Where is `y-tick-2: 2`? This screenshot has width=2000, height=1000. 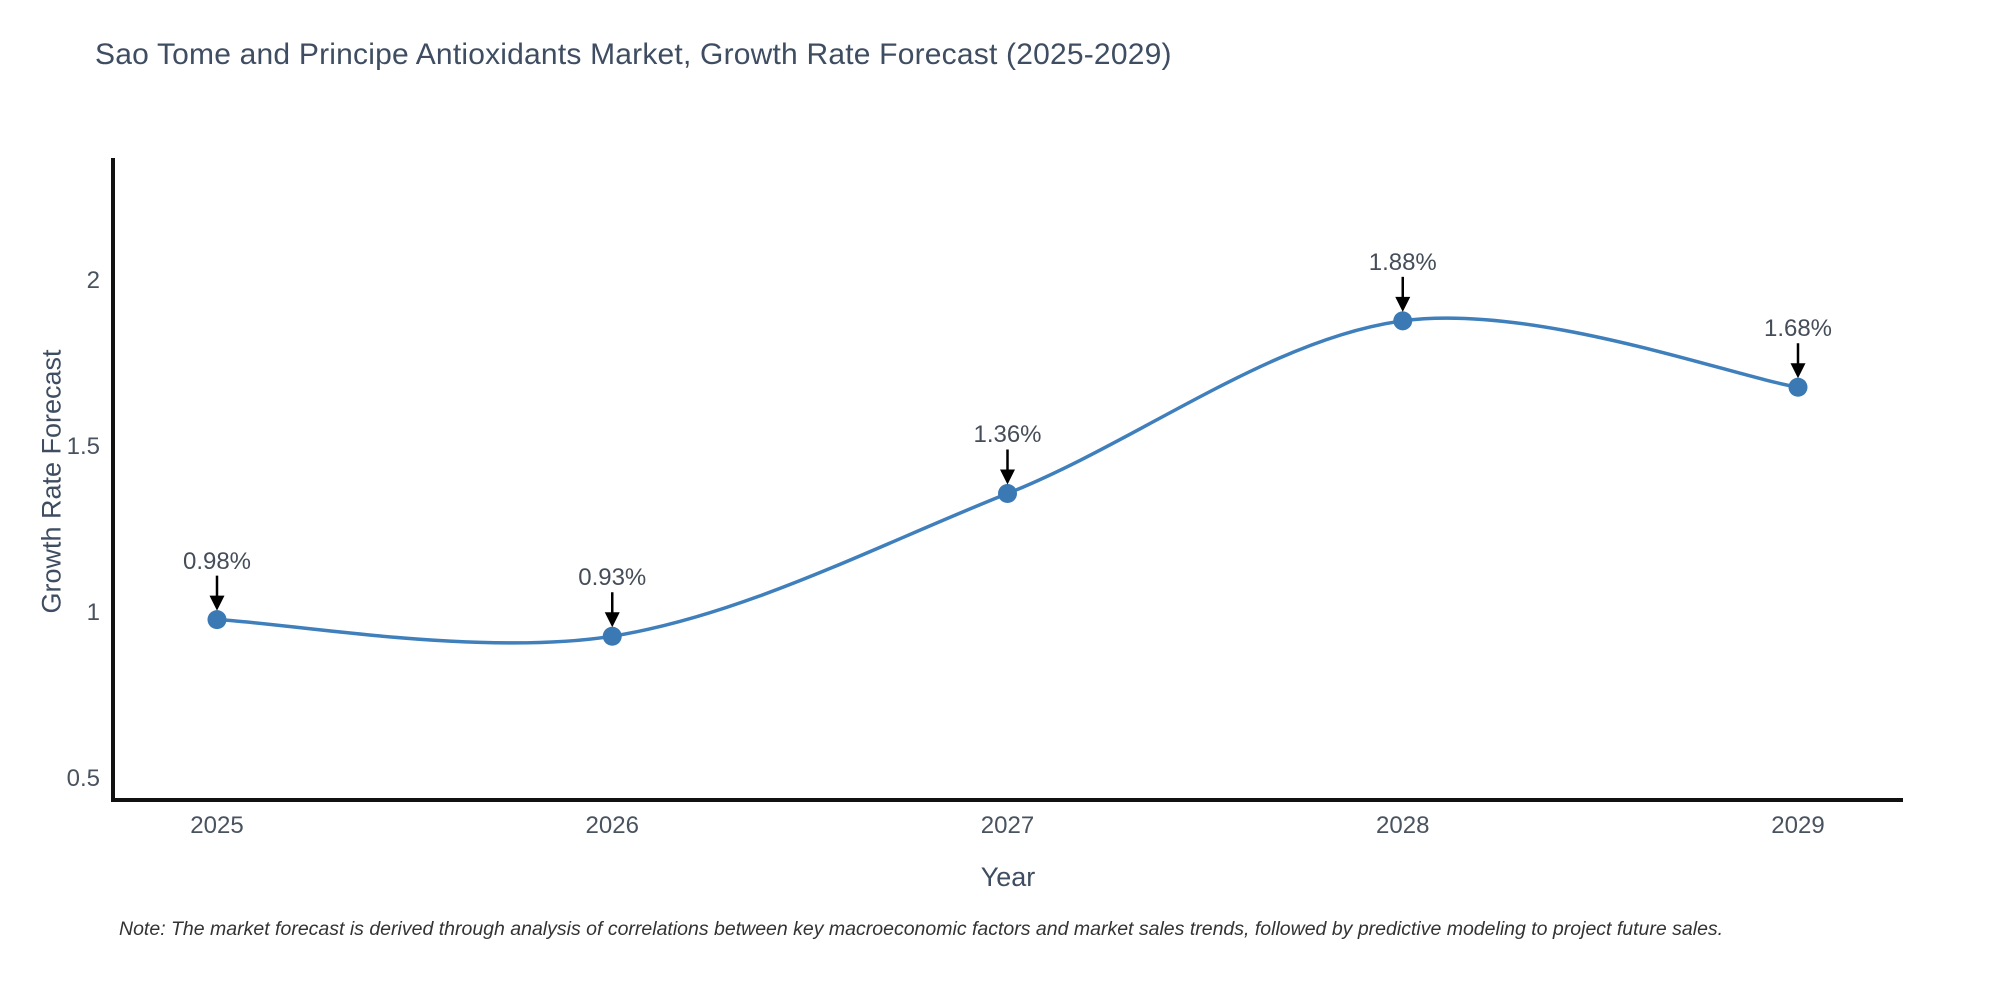
y-tick-2: 2 is located at coordinates (93, 280).